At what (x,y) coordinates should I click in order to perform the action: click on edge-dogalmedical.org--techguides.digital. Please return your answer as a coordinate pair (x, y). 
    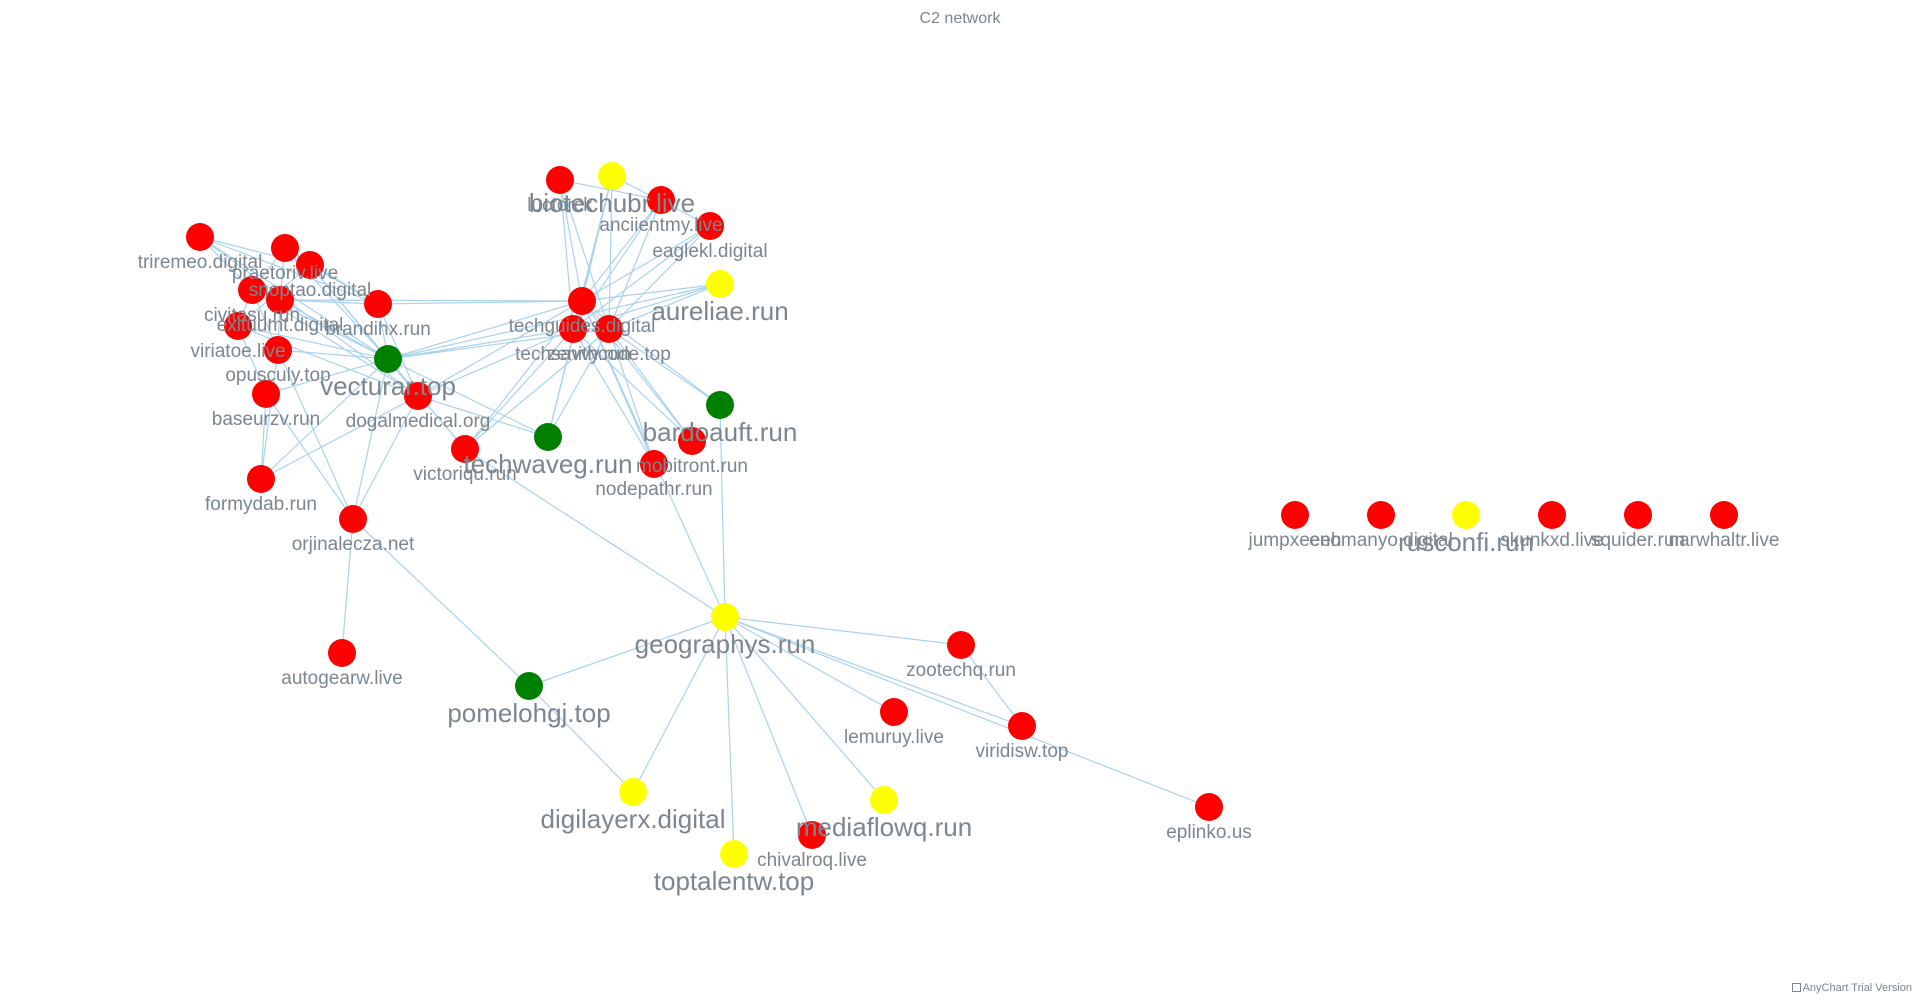
    Looking at the image, I should click on (500, 348).